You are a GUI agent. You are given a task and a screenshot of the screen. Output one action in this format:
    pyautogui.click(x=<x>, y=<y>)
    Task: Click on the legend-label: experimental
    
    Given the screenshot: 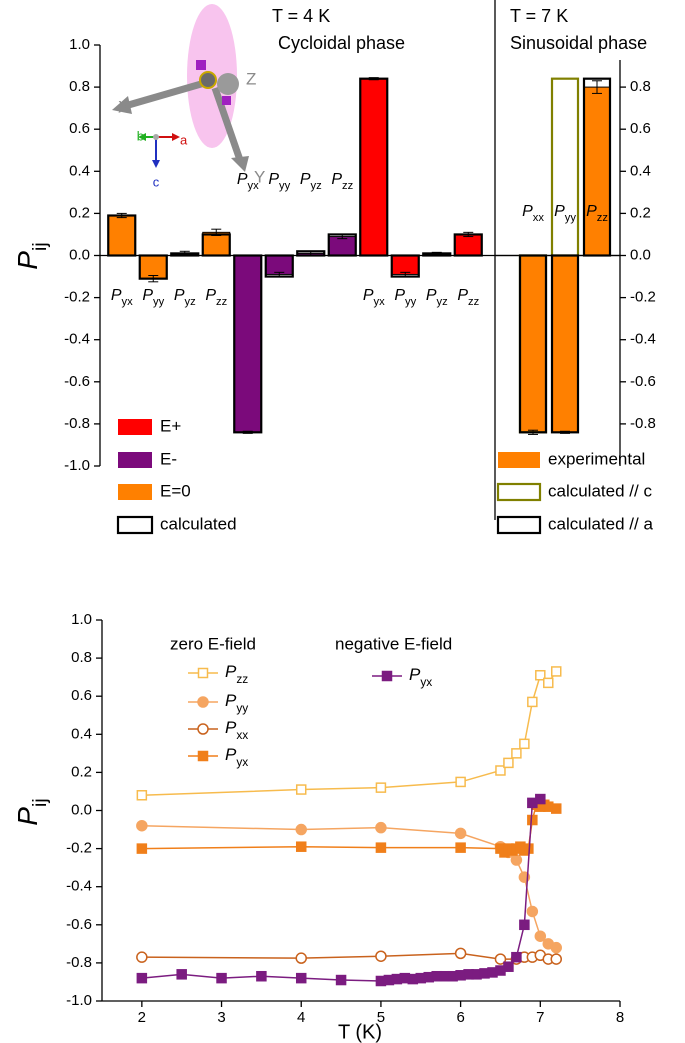 What is the action you would take?
    pyautogui.click(x=596, y=458)
    